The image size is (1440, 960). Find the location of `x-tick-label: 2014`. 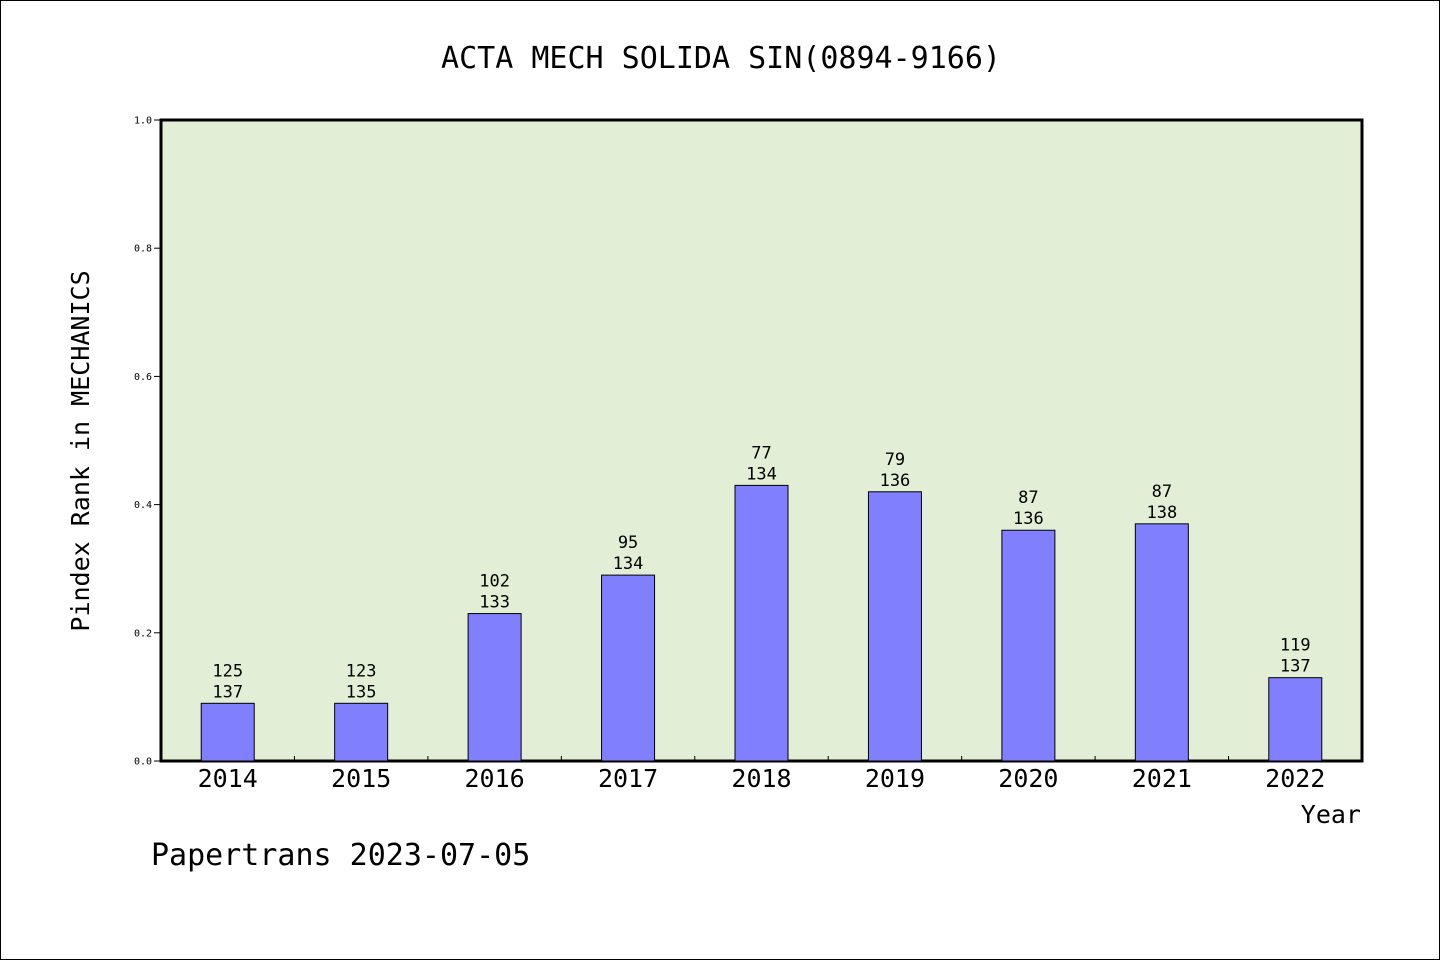

x-tick-label: 2014 is located at coordinates (228, 778).